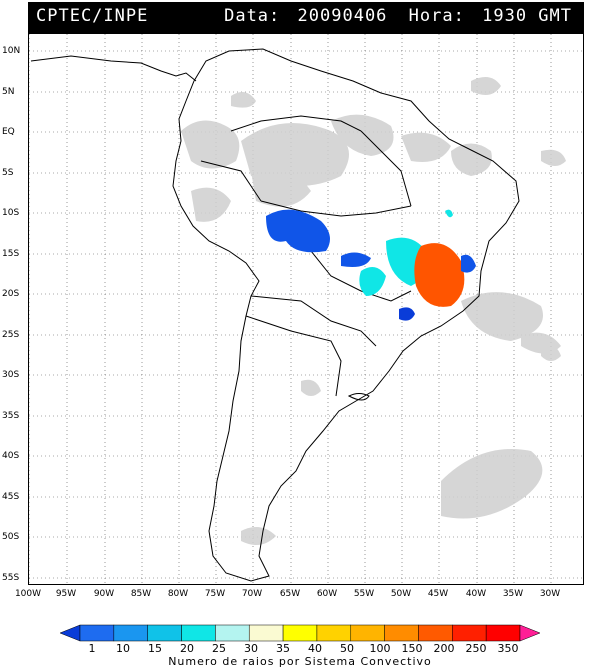 This screenshot has width=600, height=670. I want to click on cell-orange, so click(439, 275).